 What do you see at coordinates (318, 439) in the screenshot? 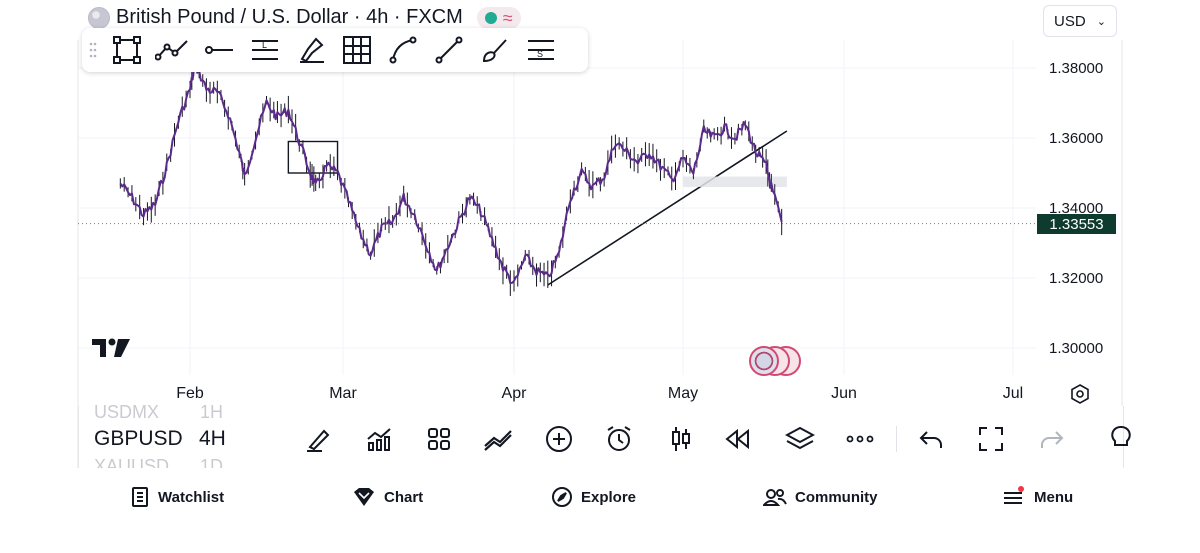
I see `drawing-pen-icon` at bounding box center [318, 439].